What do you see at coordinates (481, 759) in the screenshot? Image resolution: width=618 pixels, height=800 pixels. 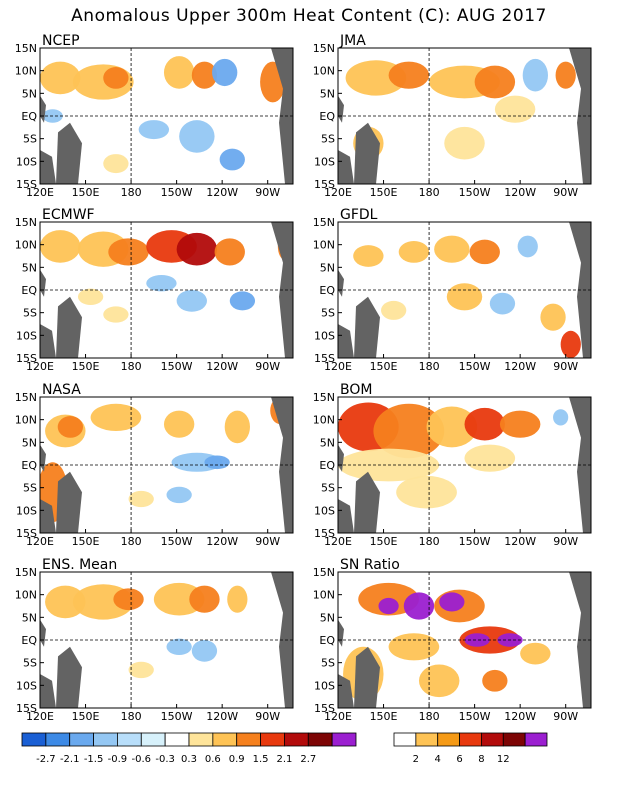 I see `colorbar-label: 8` at bounding box center [481, 759].